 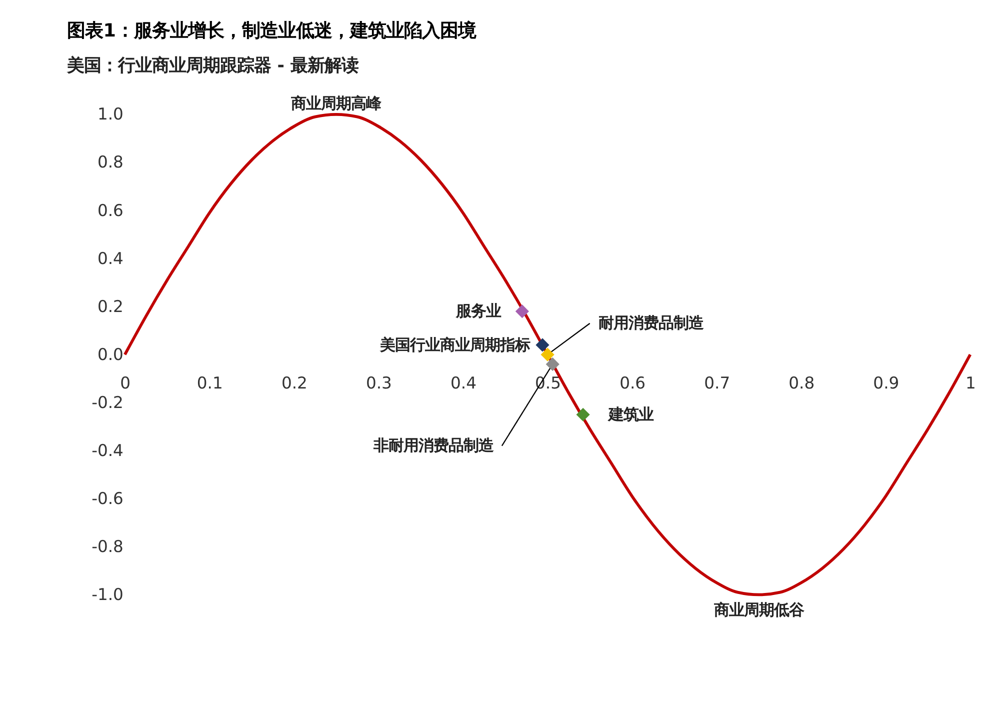 I want to click on y-tick-label: 0.4, so click(x=110, y=258).